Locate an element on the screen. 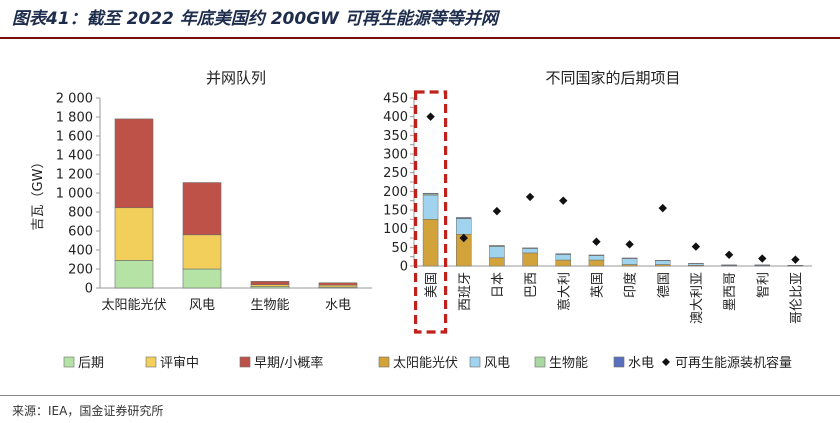 This screenshot has width=840, height=423. left-chart-title: 并网队列 is located at coordinates (236, 78).